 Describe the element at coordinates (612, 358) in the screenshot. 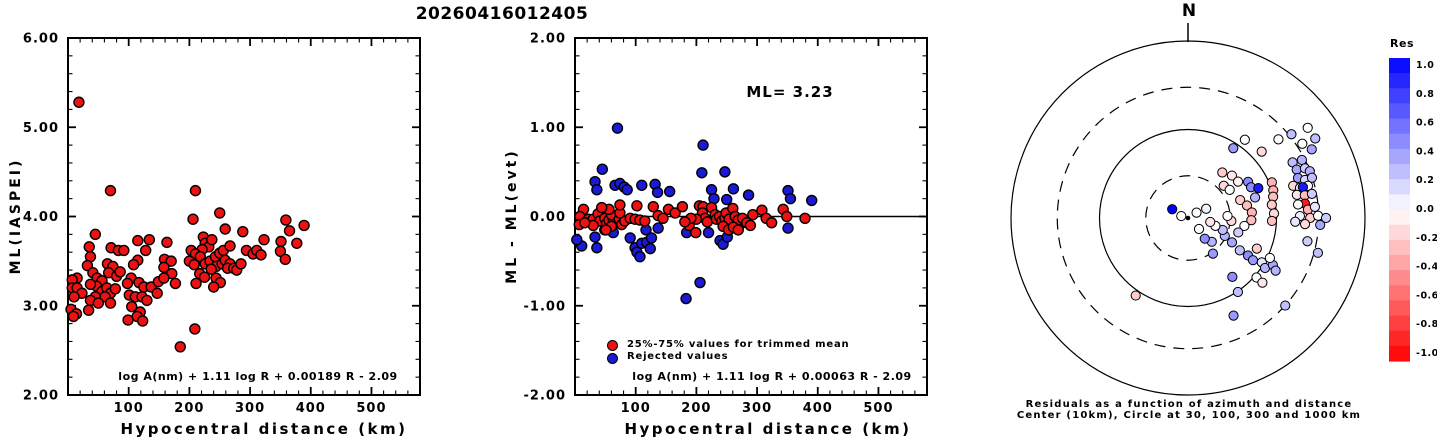

I see `legend-marker-rejected` at that location.